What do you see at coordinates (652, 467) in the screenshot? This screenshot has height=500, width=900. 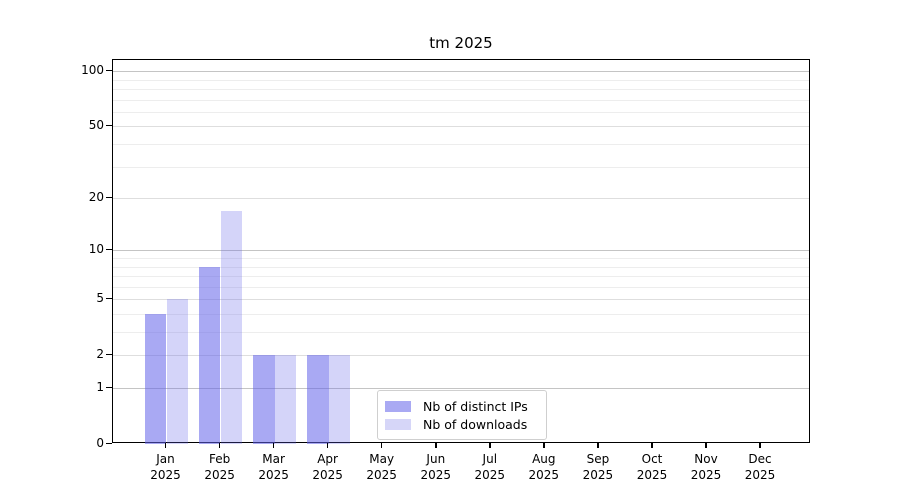 I see `xtick-label-oct: Oct 2025` at bounding box center [652, 467].